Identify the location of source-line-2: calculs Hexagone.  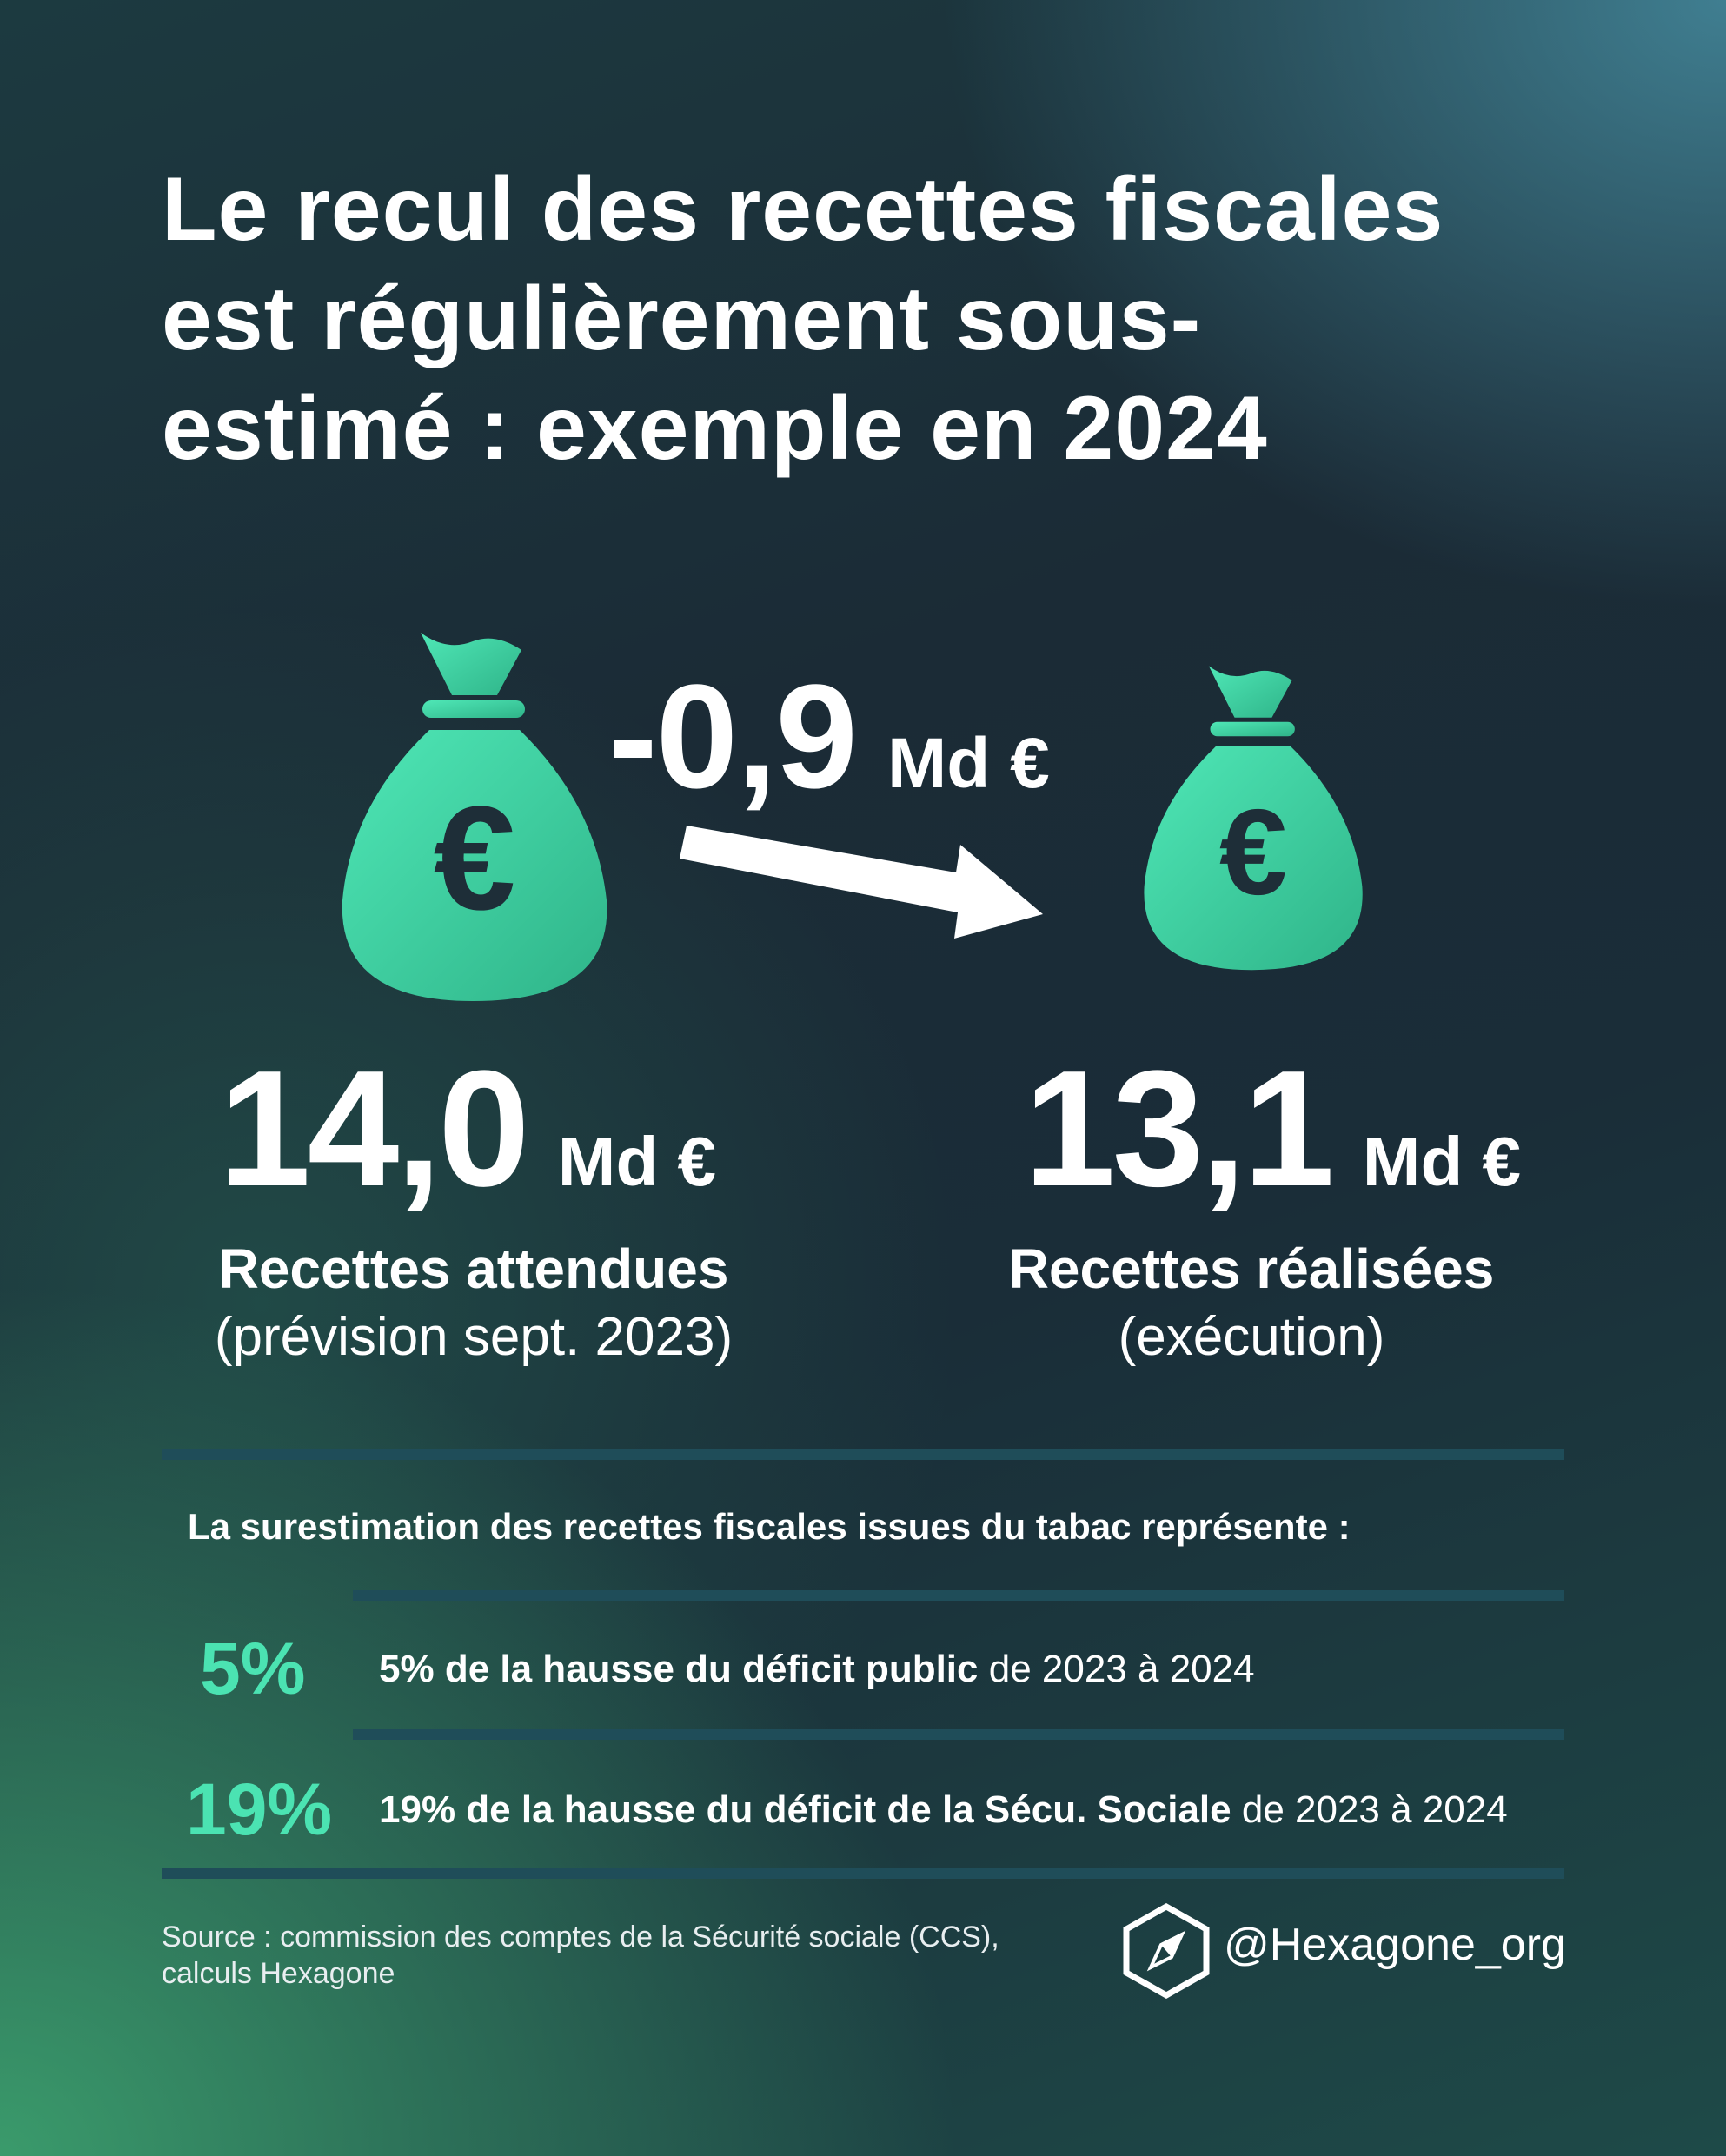
(278, 1974).